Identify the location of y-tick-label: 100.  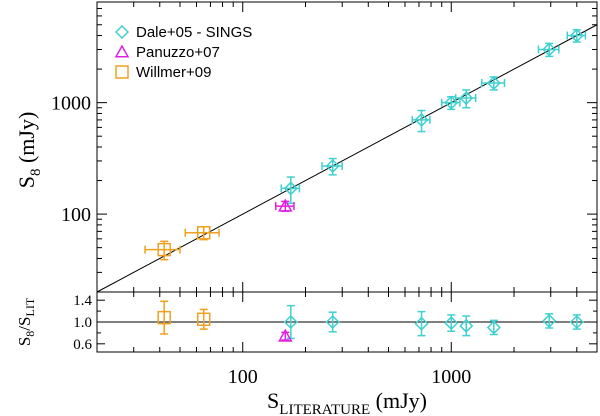
(76, 215).